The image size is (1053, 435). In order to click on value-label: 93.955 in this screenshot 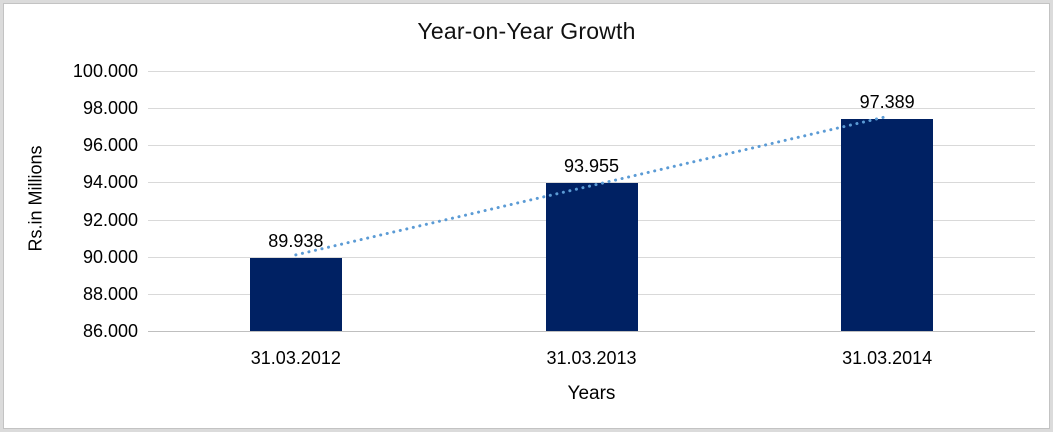, I will do `click(591, 166)`.